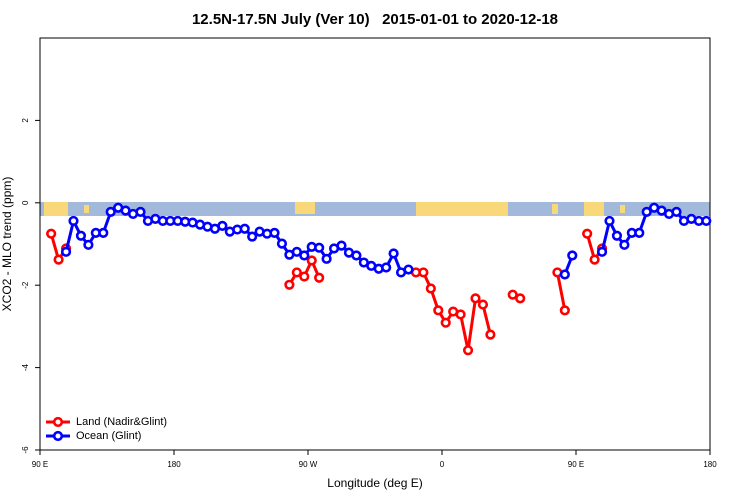 The image size is (750, 500). What do you see at coordinates (108, 436) in the screenshot?
I see `legend-label: Ocean (Glint)` at bounding box center [108, 436].